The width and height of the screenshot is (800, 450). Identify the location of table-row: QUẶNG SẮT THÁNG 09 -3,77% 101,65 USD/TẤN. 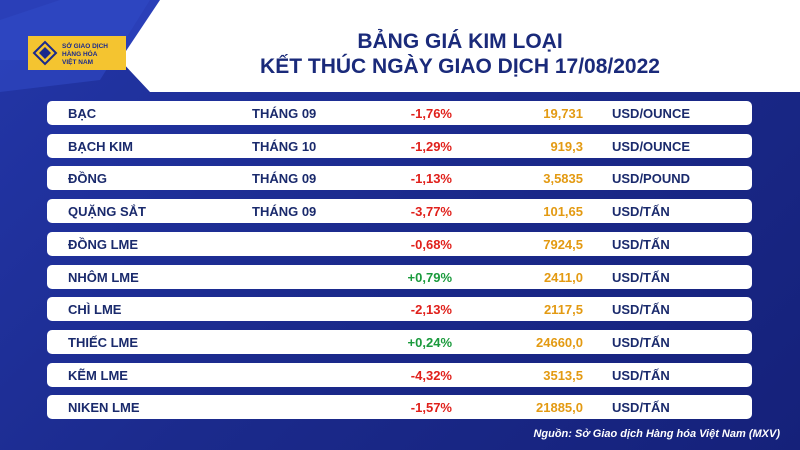
(399, 211).